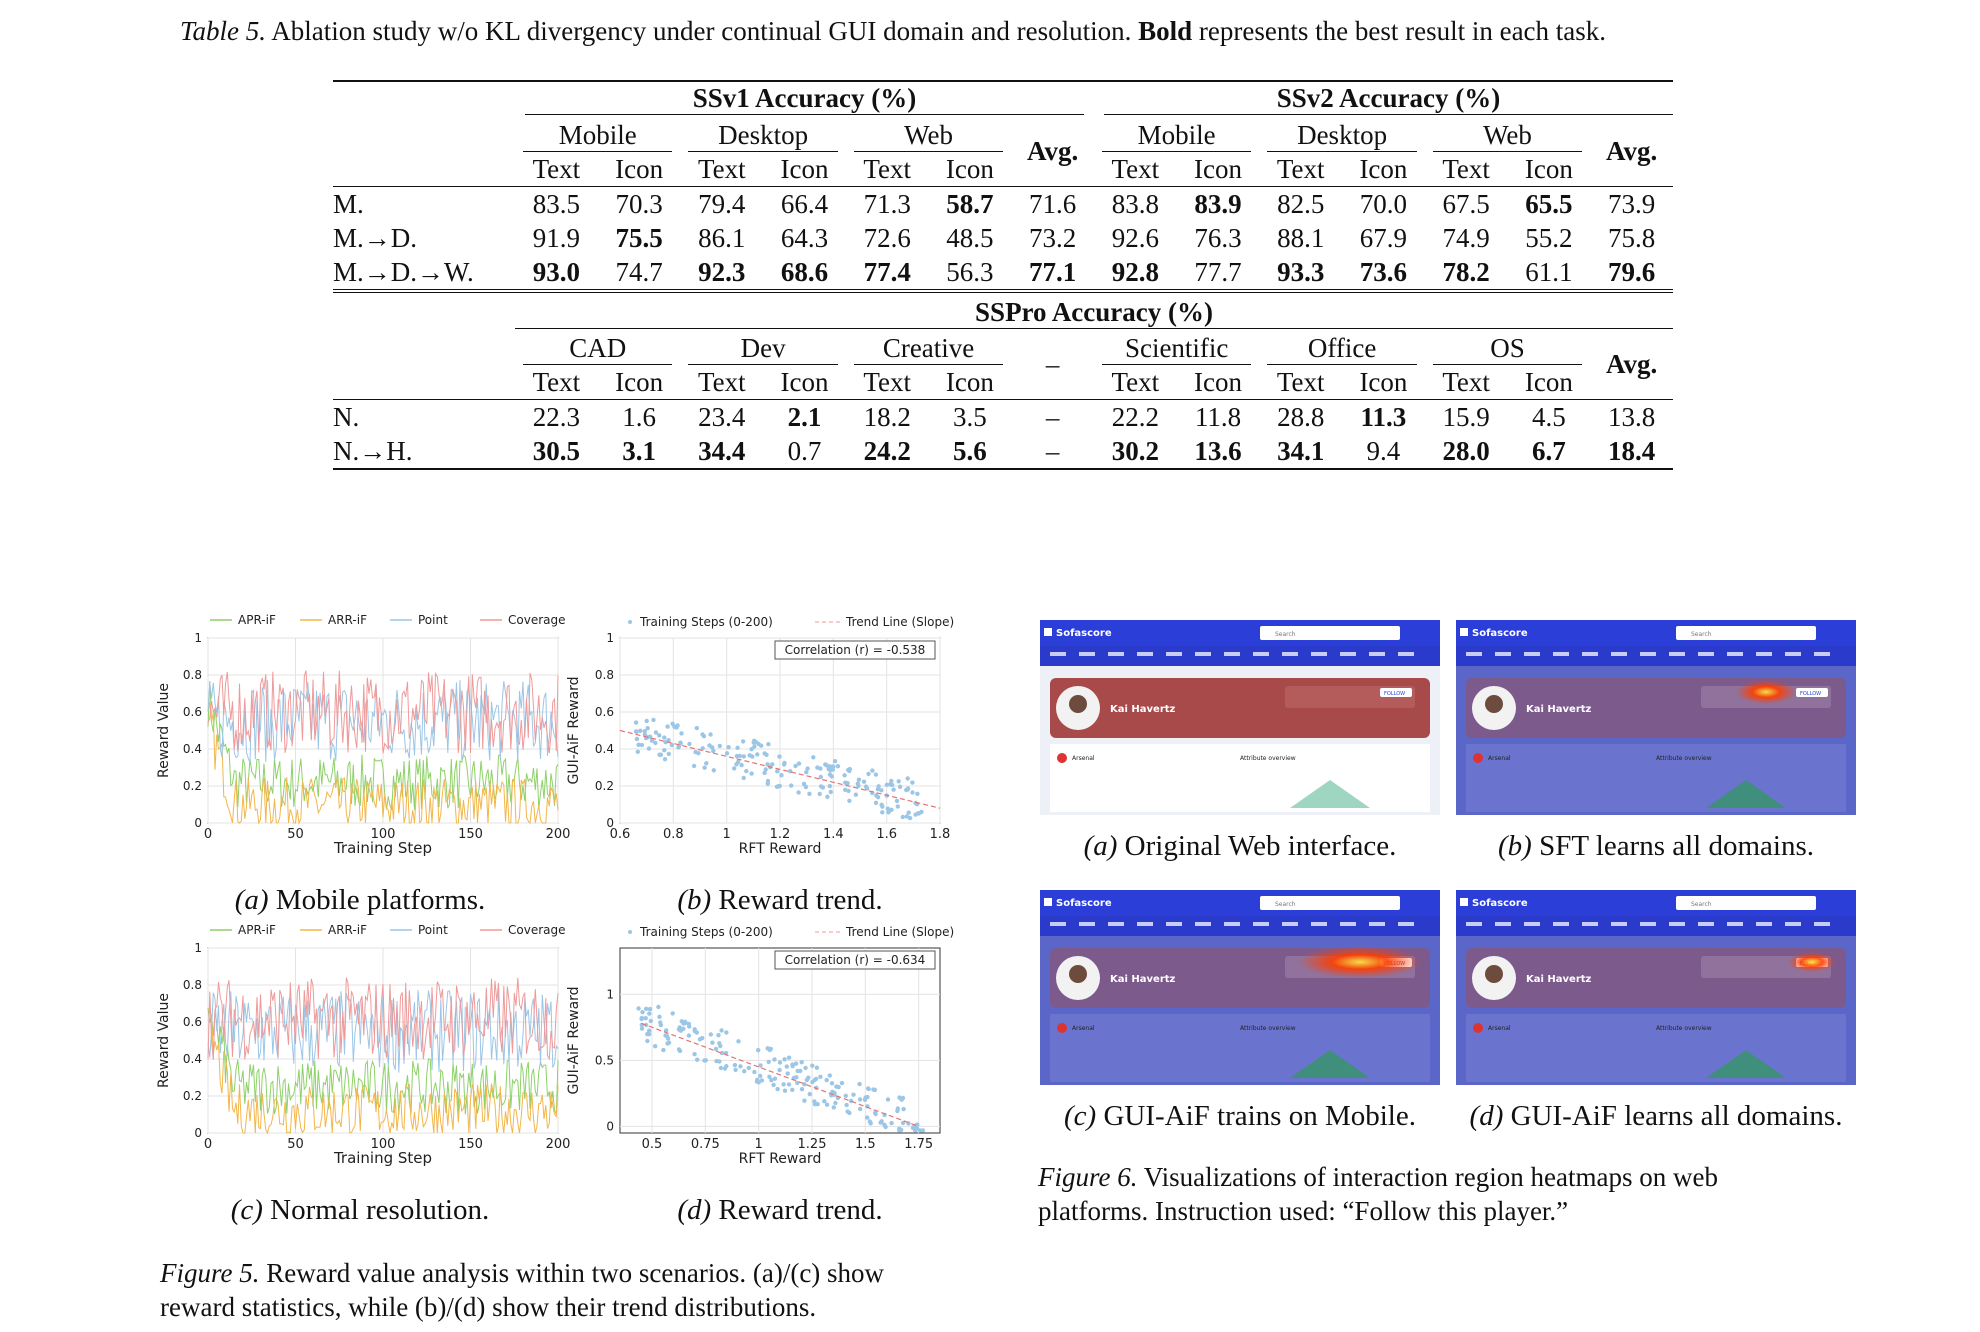 The height and width of the screenshot is (1332, 1980). Describe the element at coordinates (1514, 846) in the screenshot. I see `fig6-sub-b-label: (b)` at that location.